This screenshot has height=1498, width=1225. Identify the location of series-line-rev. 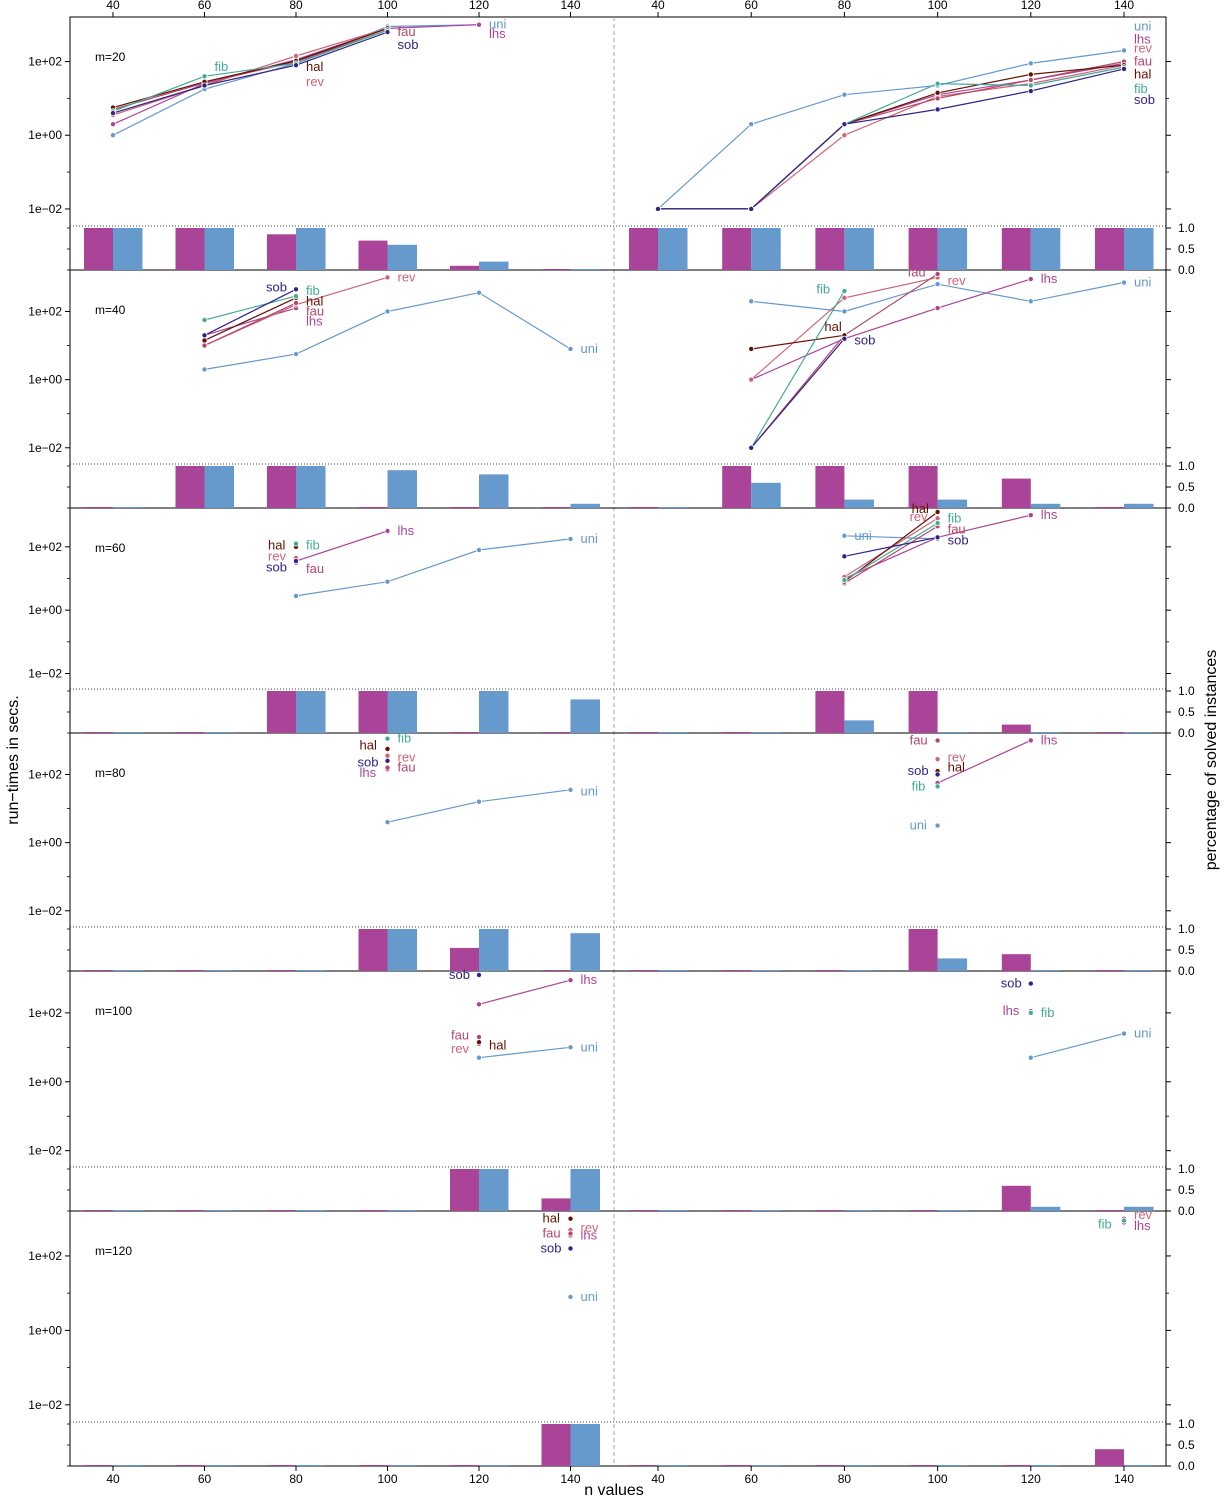
(891, 547).